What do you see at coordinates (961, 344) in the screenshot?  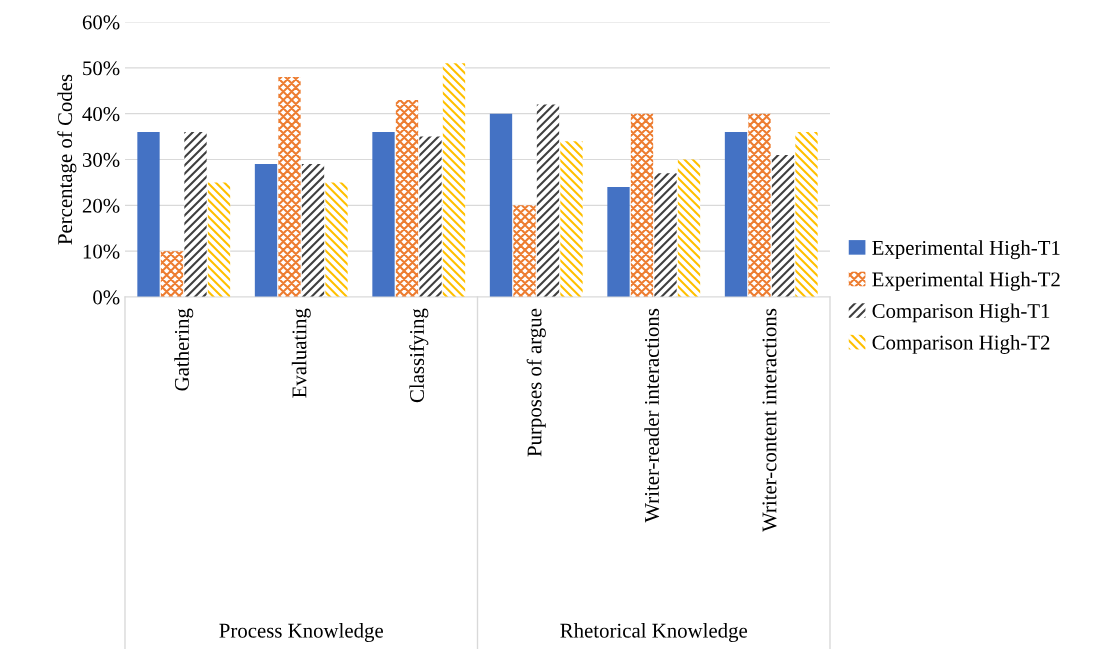 I see `legend-label: Comparison High-T2` at bounding box center [961, 344].